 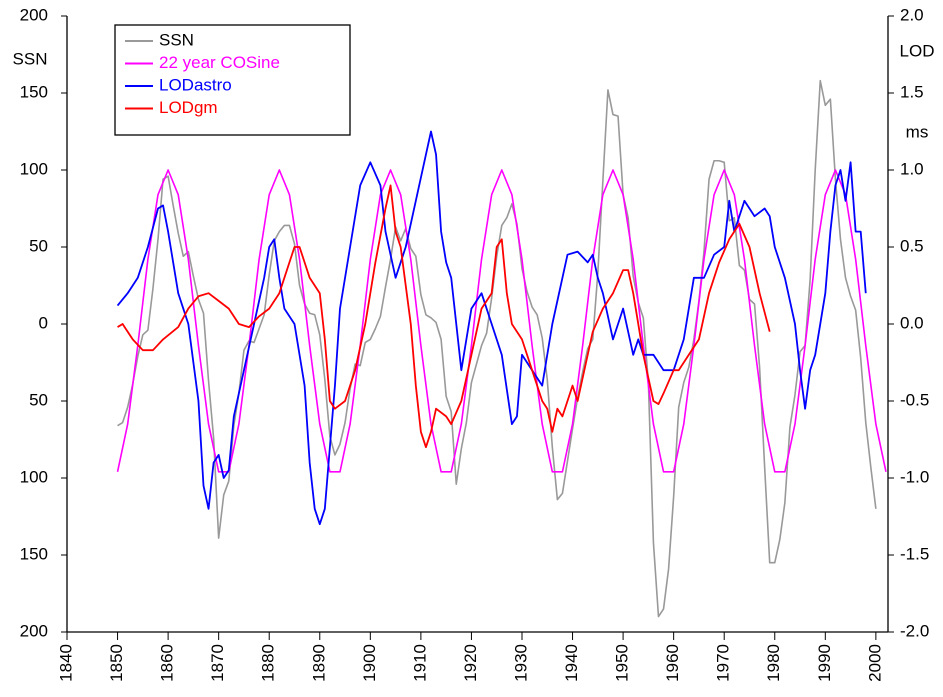 I want to click on legend-label: 22 year COSine, so click(x=219, y=62).